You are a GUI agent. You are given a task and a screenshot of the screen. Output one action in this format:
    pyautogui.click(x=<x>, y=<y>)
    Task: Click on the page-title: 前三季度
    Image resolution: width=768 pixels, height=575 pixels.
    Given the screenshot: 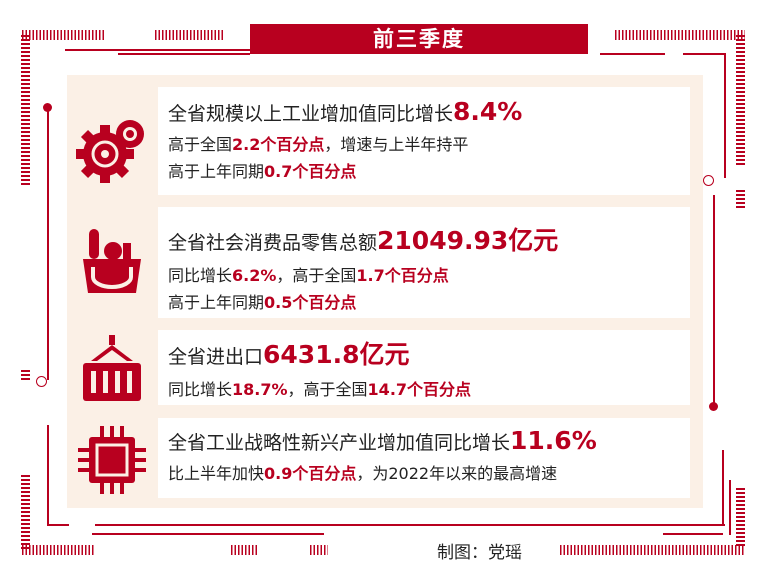 What is the action you would take?
    pyautogui.click(x=419, y=39)
    